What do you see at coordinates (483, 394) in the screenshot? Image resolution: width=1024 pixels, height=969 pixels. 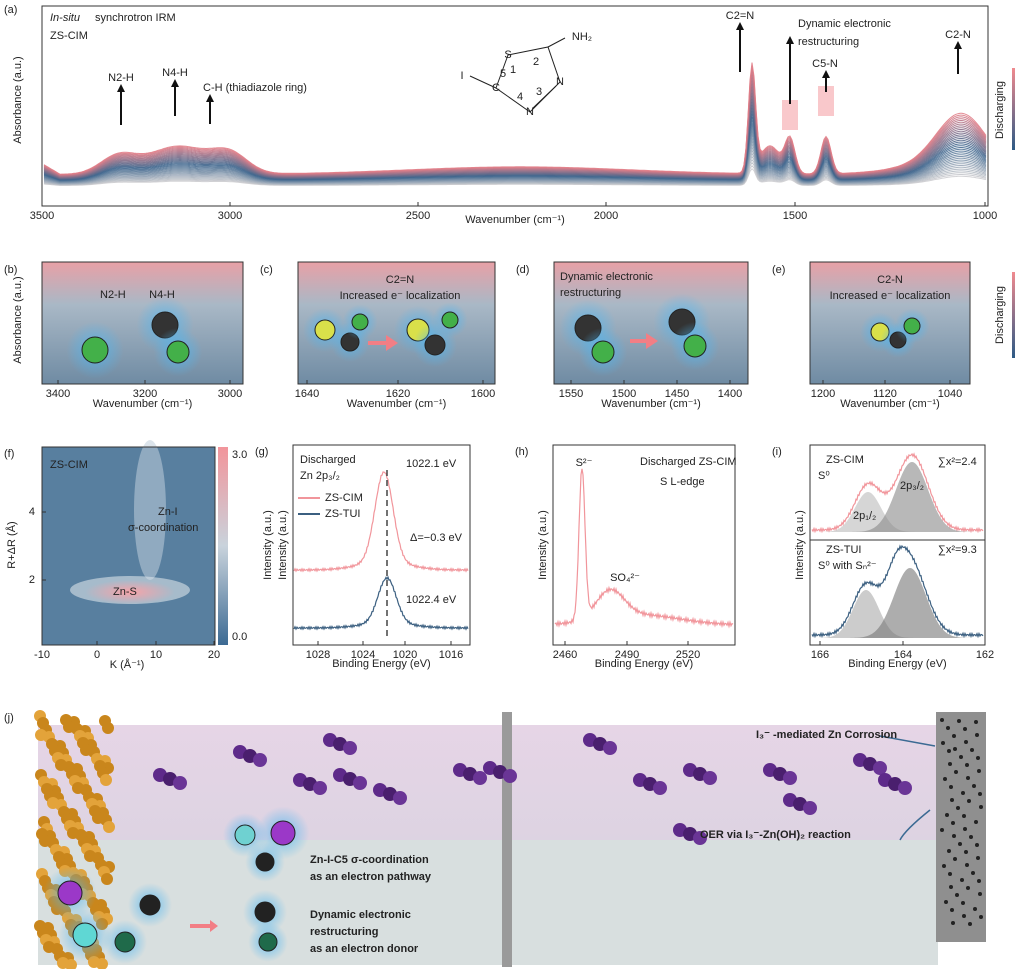 I see `x-tick-label: 1600` at bounding box center [483, 394].